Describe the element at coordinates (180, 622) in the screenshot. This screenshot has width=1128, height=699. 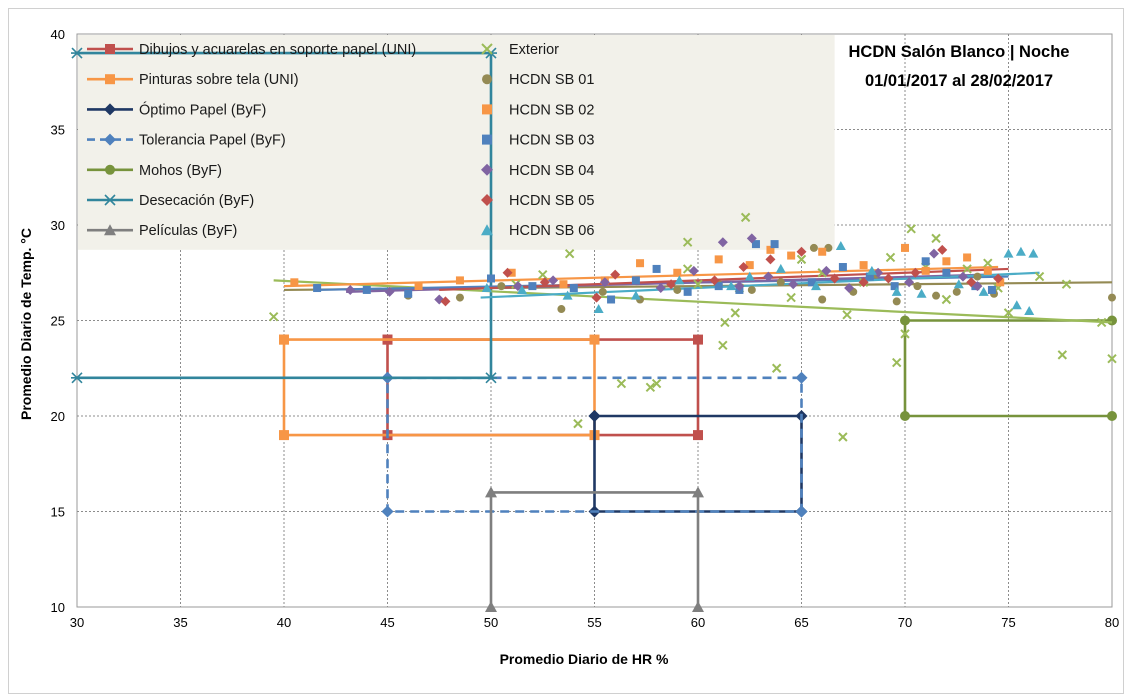
I see `x-tick-label: 35` at that location.